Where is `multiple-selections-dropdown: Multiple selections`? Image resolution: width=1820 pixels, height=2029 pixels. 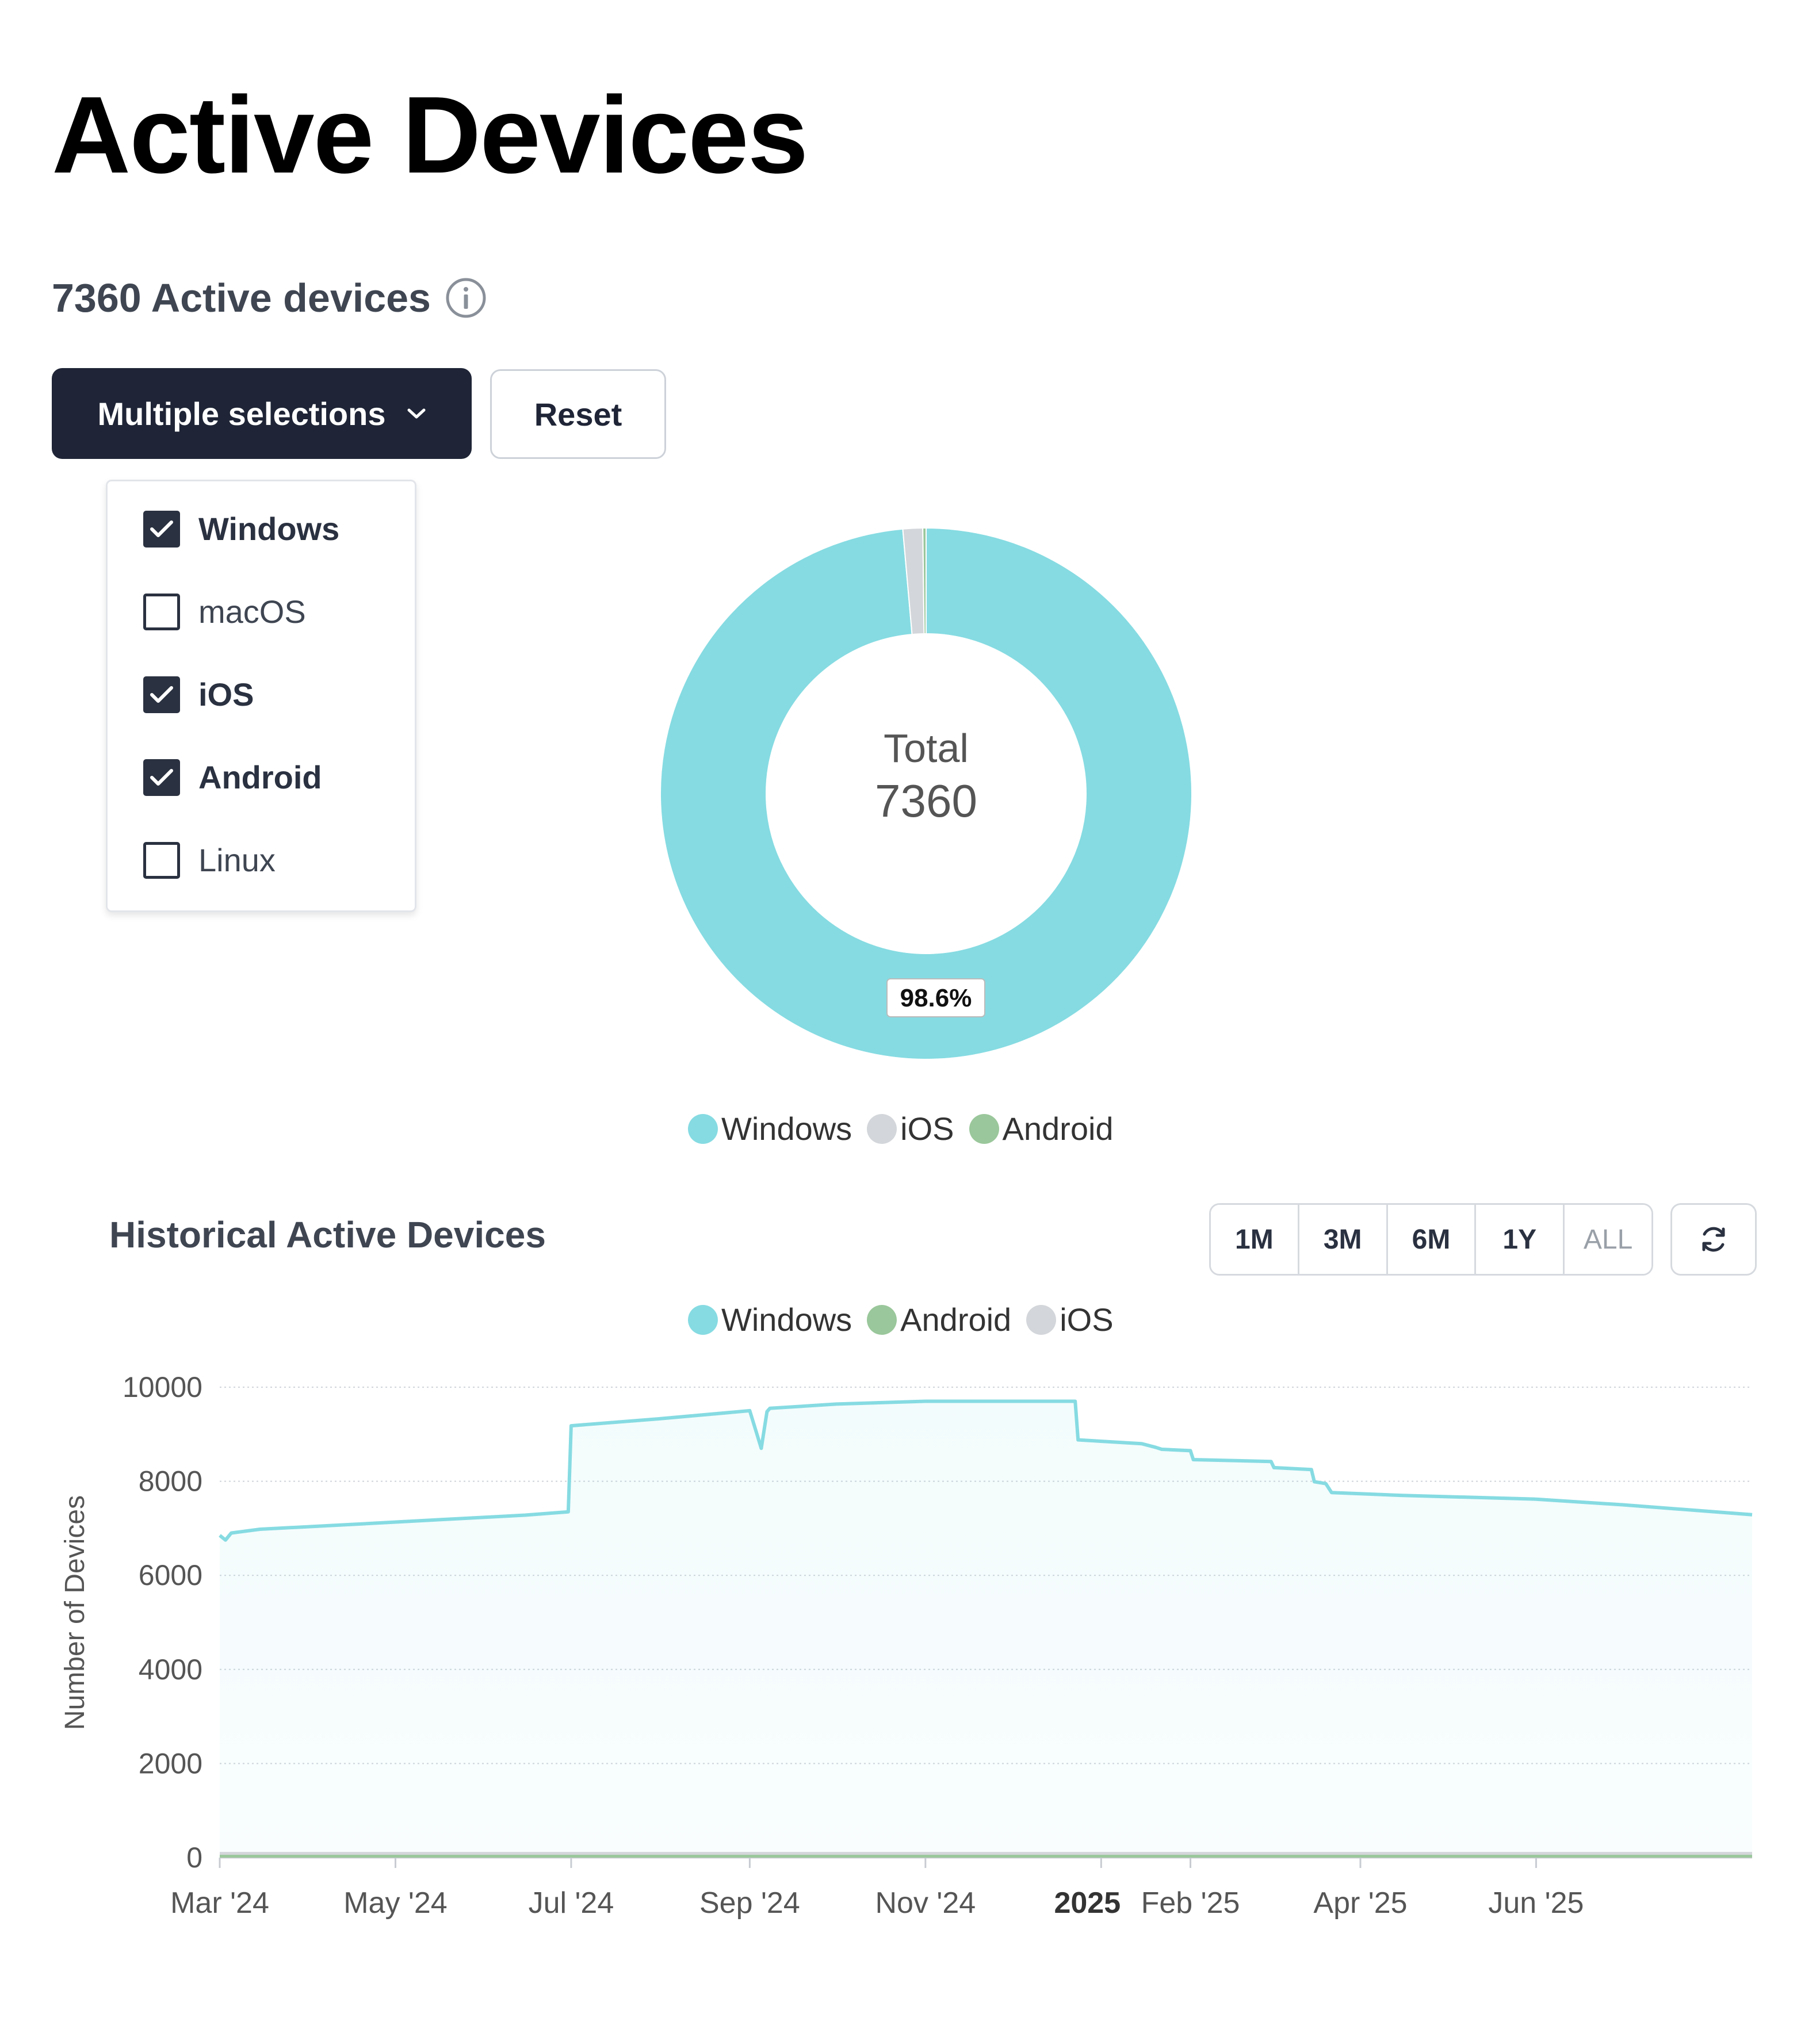 multiple-selections-dropdown: Multiple selections is located at coordinates (262, 413).